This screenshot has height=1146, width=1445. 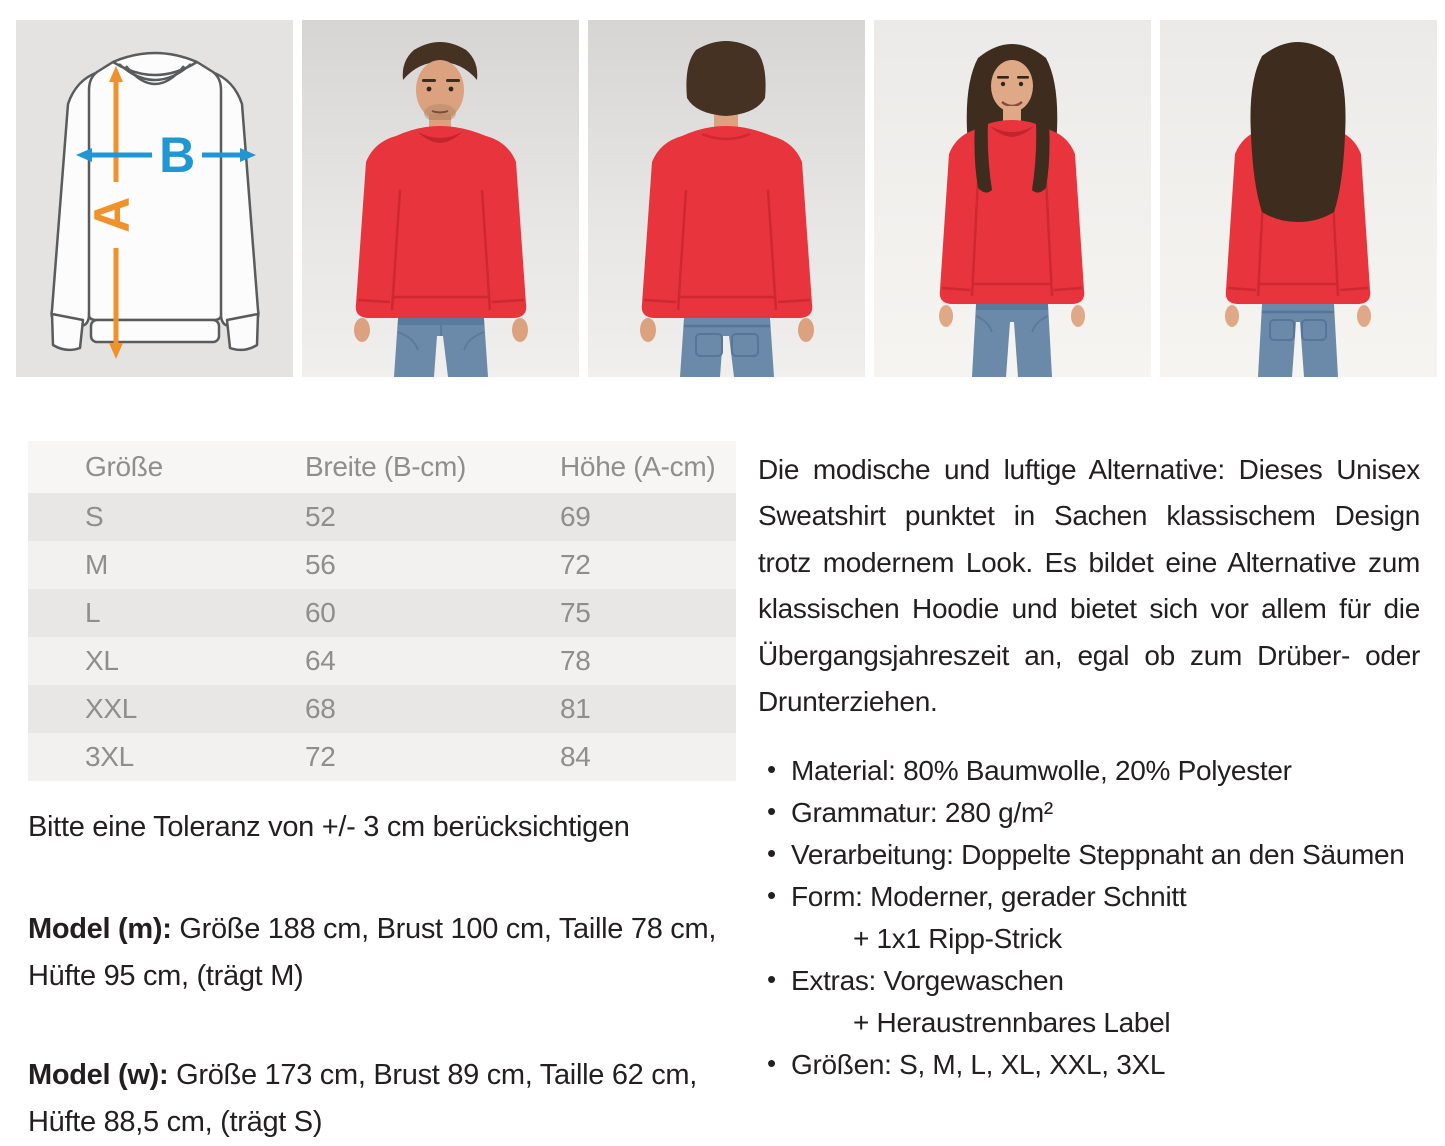 What do you see at coordinates (98, 1074) in the screenshot?
I see `model-female-label: Model (w):` at bounding box center [98, 1074].